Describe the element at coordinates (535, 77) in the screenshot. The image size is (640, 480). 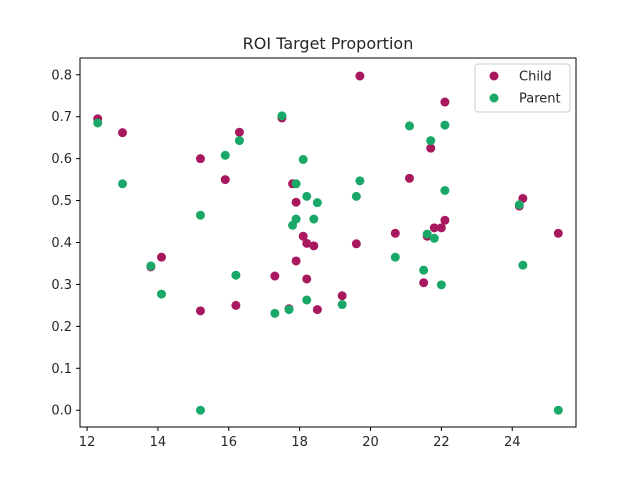
I see `legend-label-child: Child` at that location.